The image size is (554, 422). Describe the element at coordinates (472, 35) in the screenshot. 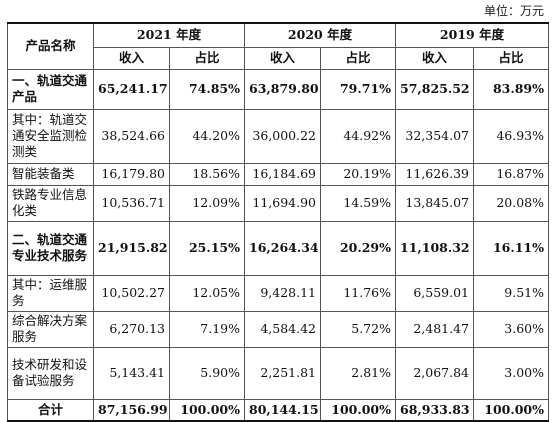

I see `header-year-2019: 2019 年度` at that location.